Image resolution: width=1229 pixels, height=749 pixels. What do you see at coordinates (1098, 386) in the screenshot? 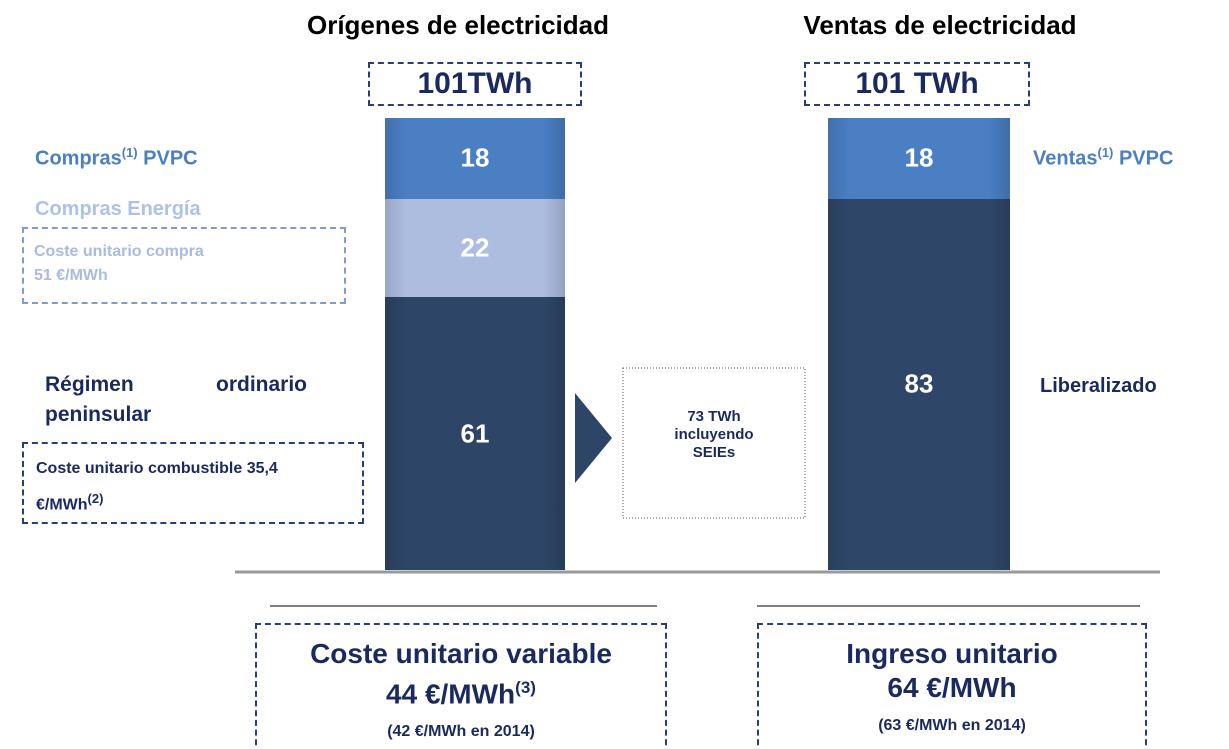
I see `series-name: Liberalizado` at bounding box center [1098, 386].